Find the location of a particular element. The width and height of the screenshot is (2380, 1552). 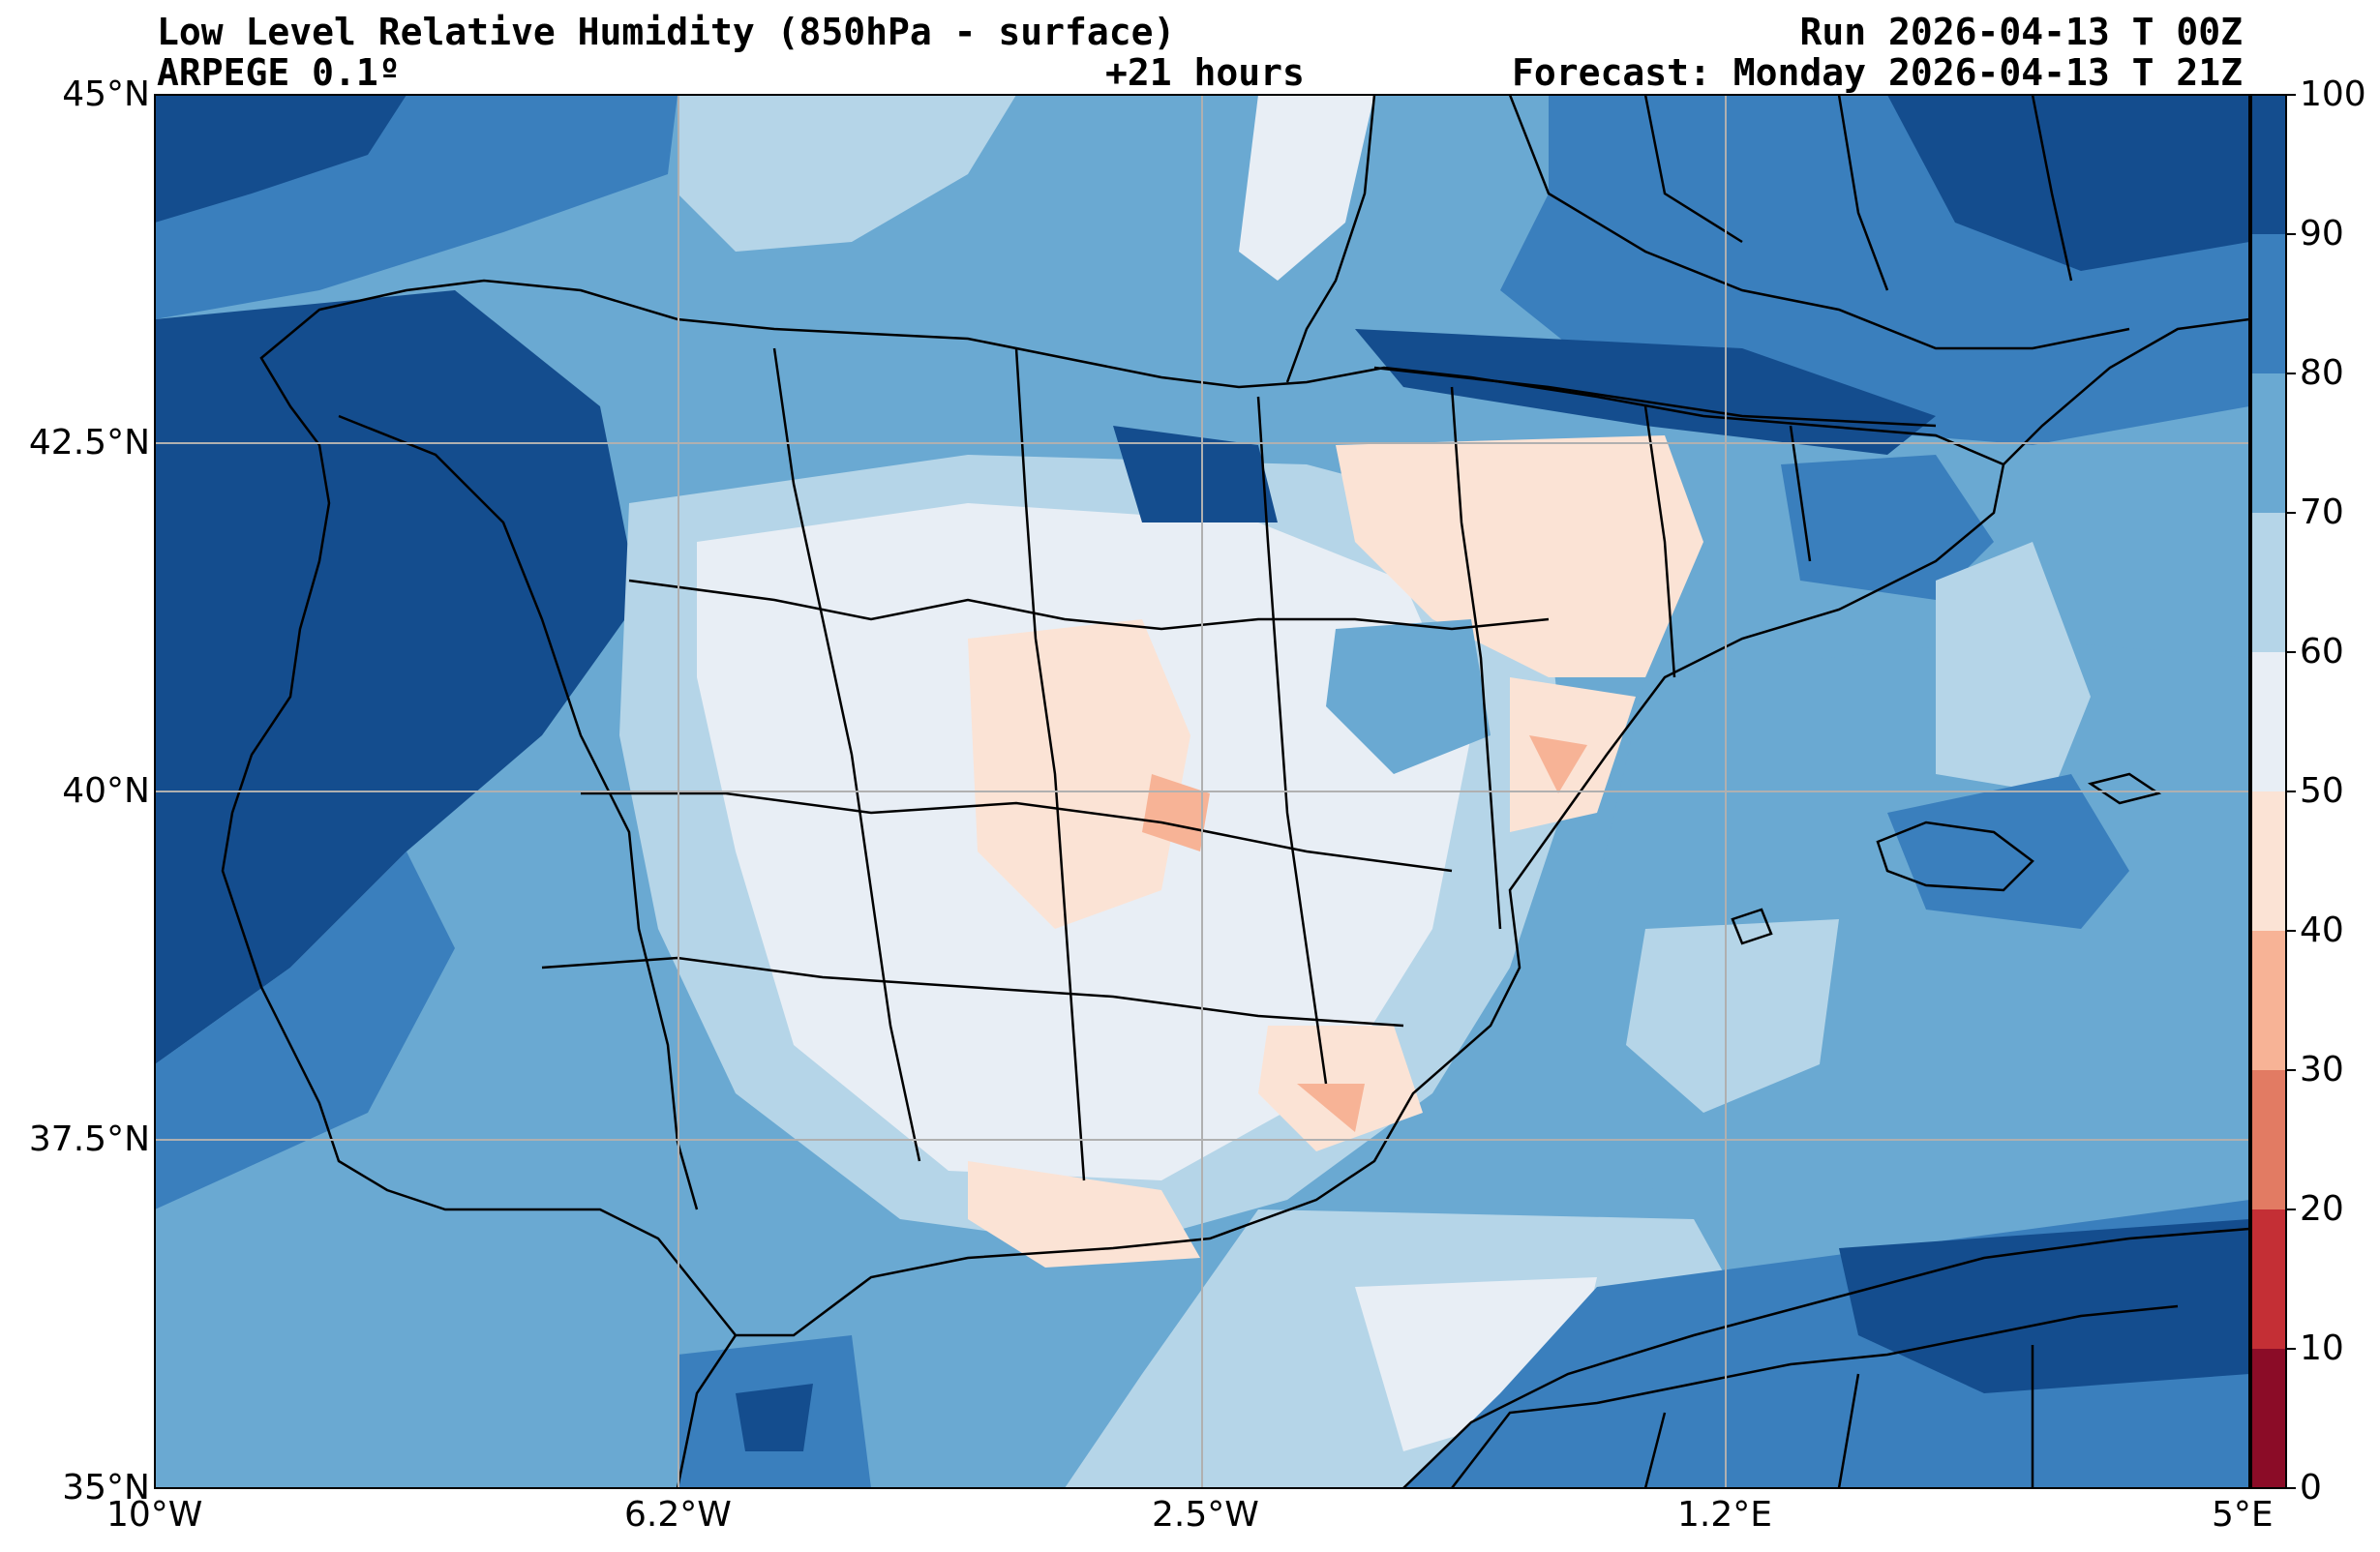

colorbar-label-10: 10 is located at coordinates (2322, 1348).